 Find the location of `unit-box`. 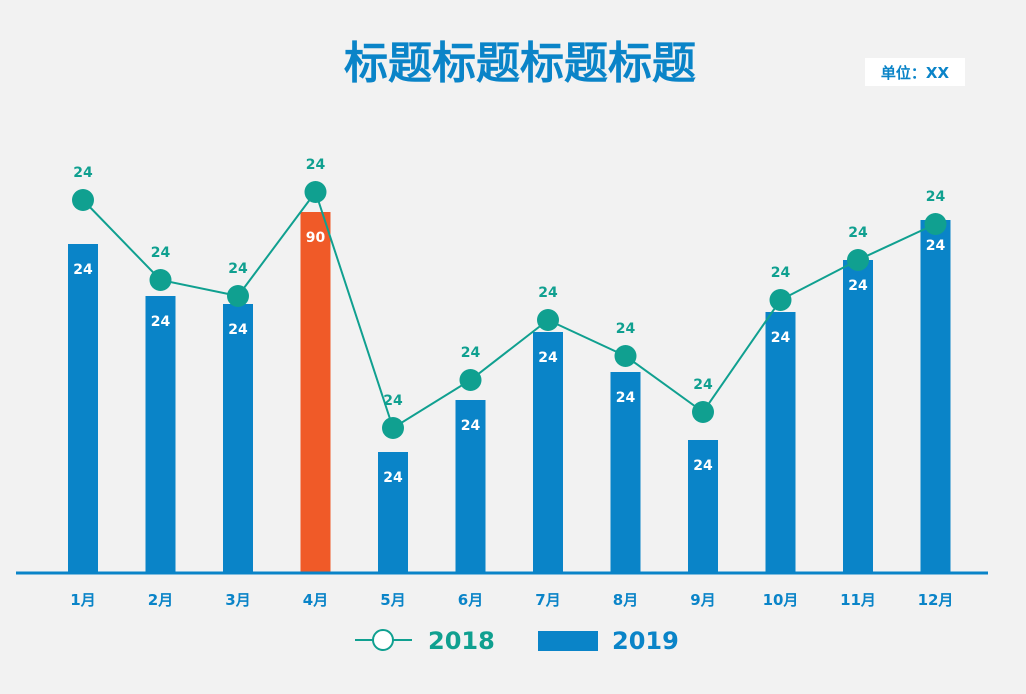

unit-box is located at coordinates (915, 72).